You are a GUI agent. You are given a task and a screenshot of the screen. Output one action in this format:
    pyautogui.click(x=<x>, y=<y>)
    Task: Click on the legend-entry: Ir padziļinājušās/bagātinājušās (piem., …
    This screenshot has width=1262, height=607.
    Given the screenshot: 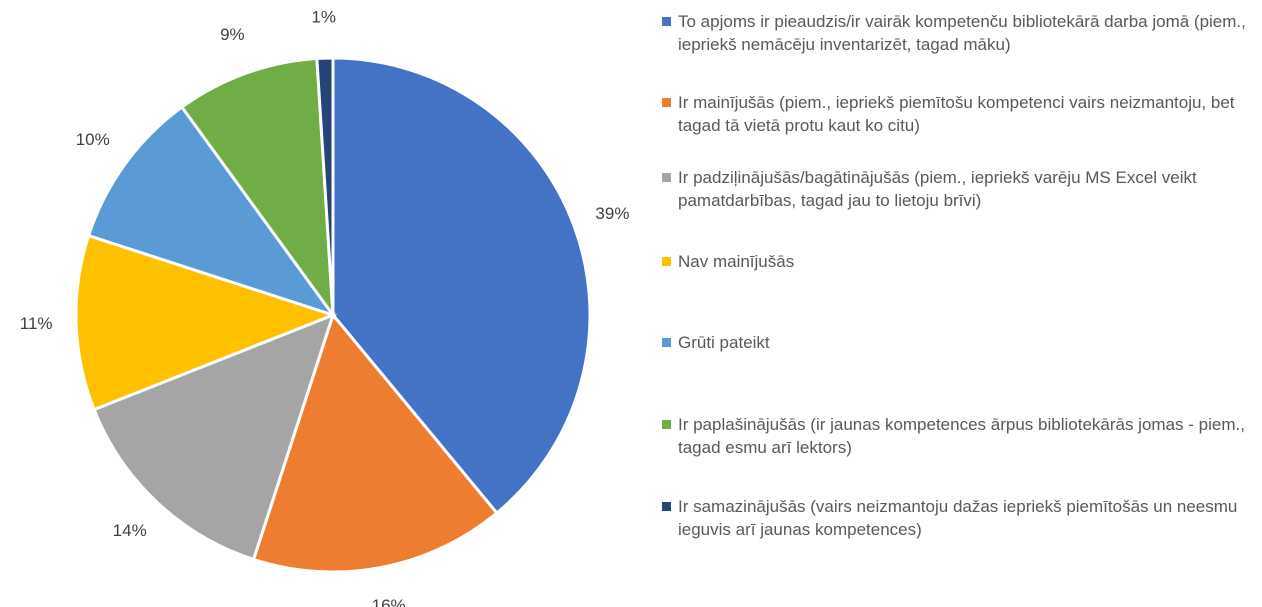 What is the action you would take?
    pyautogui.click(x=960, y=189)
    